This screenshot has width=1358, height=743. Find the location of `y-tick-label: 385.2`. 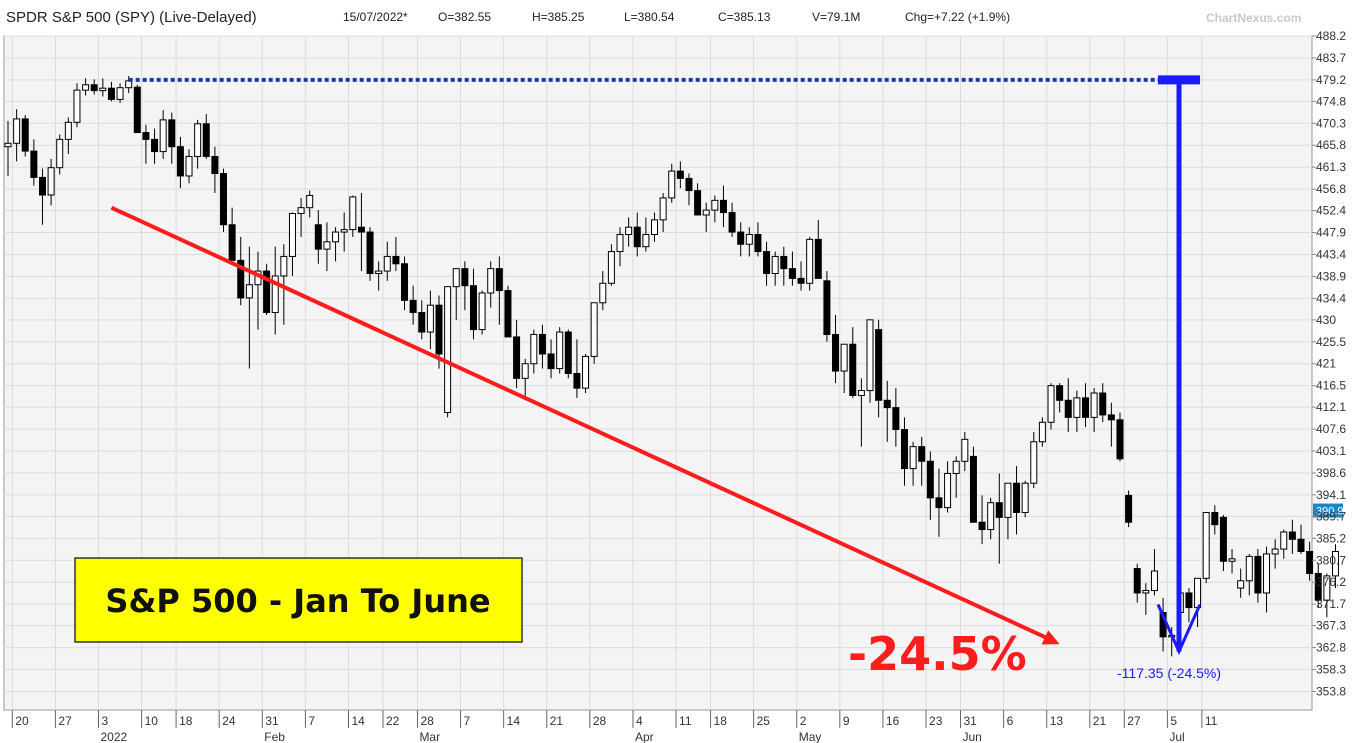

y-tick-label: 385.2 is located at coordinates (1331, 538).